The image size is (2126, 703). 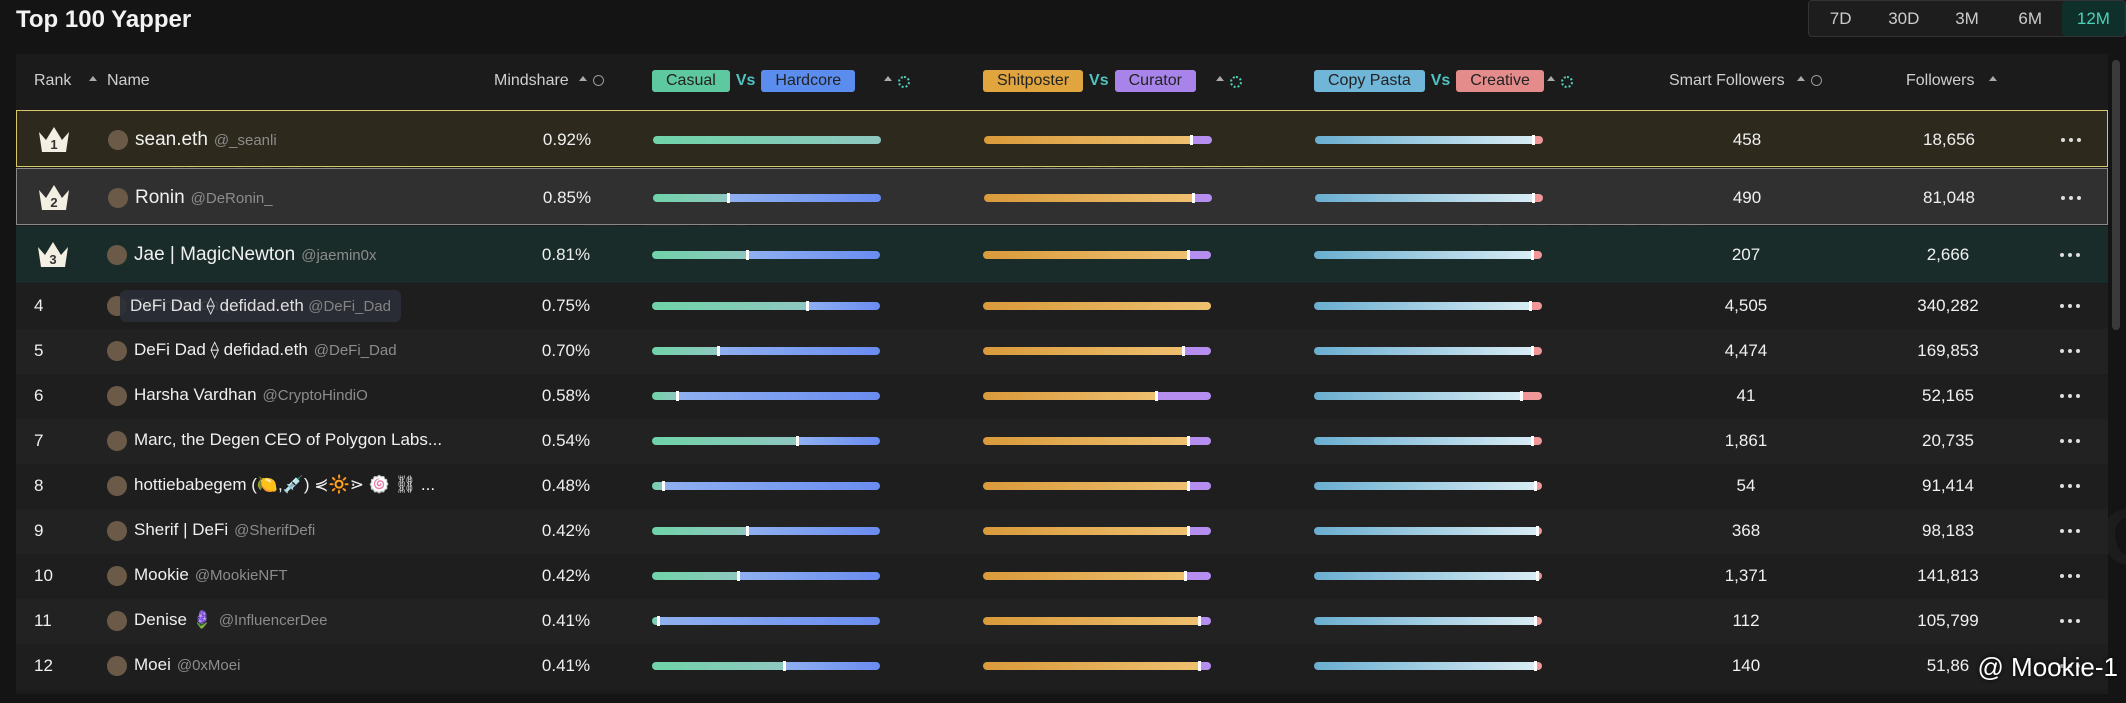 I want to click on table-row: 10 Mookie @MookieNFT 0.42% 1,371 141,813, so click(x=1062, y=576).